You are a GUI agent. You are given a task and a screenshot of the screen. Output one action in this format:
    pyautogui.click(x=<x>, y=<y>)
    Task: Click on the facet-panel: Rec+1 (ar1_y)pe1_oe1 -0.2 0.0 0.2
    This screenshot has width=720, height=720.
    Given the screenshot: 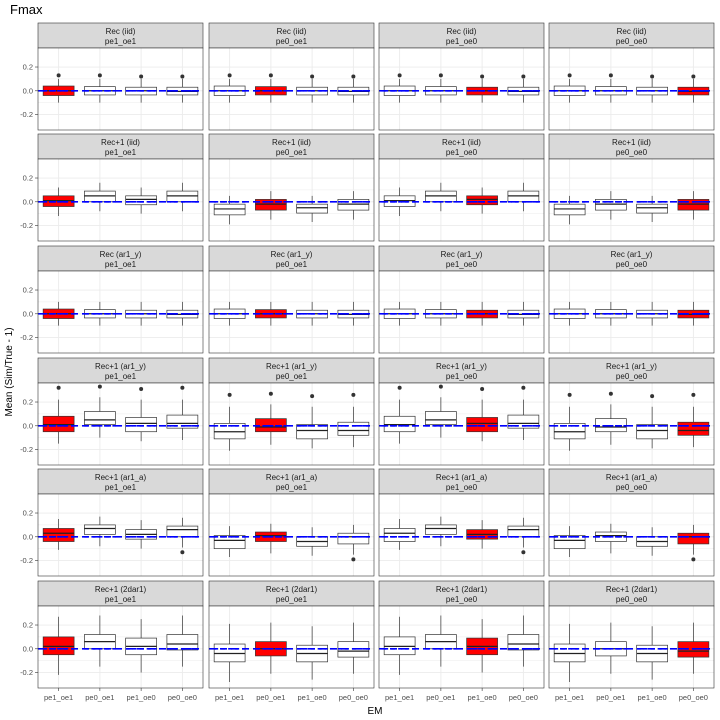 What is the action you would take?
    pyautogui.click(x=112, y=411)
    